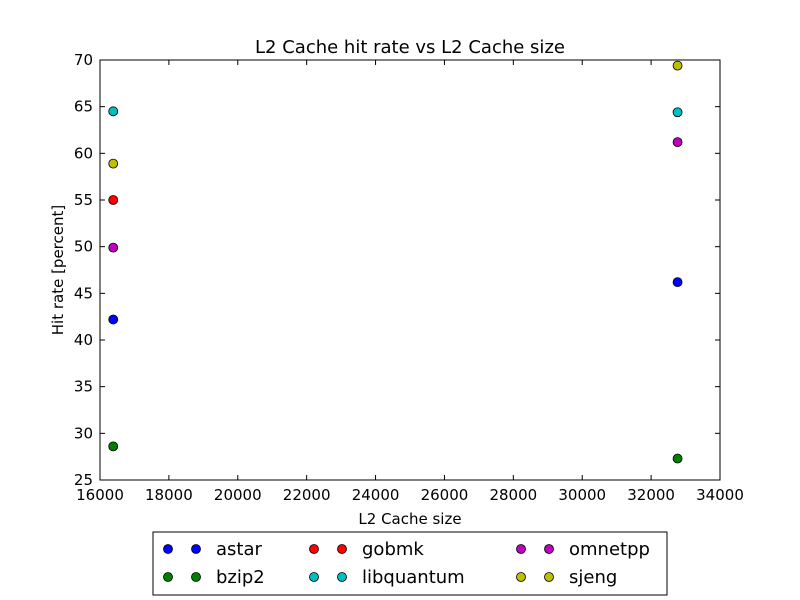  Describe the element at coordinates (609, 549) in the screenshot. I see `legend-label-omnetpp: omnetpp` at that location.